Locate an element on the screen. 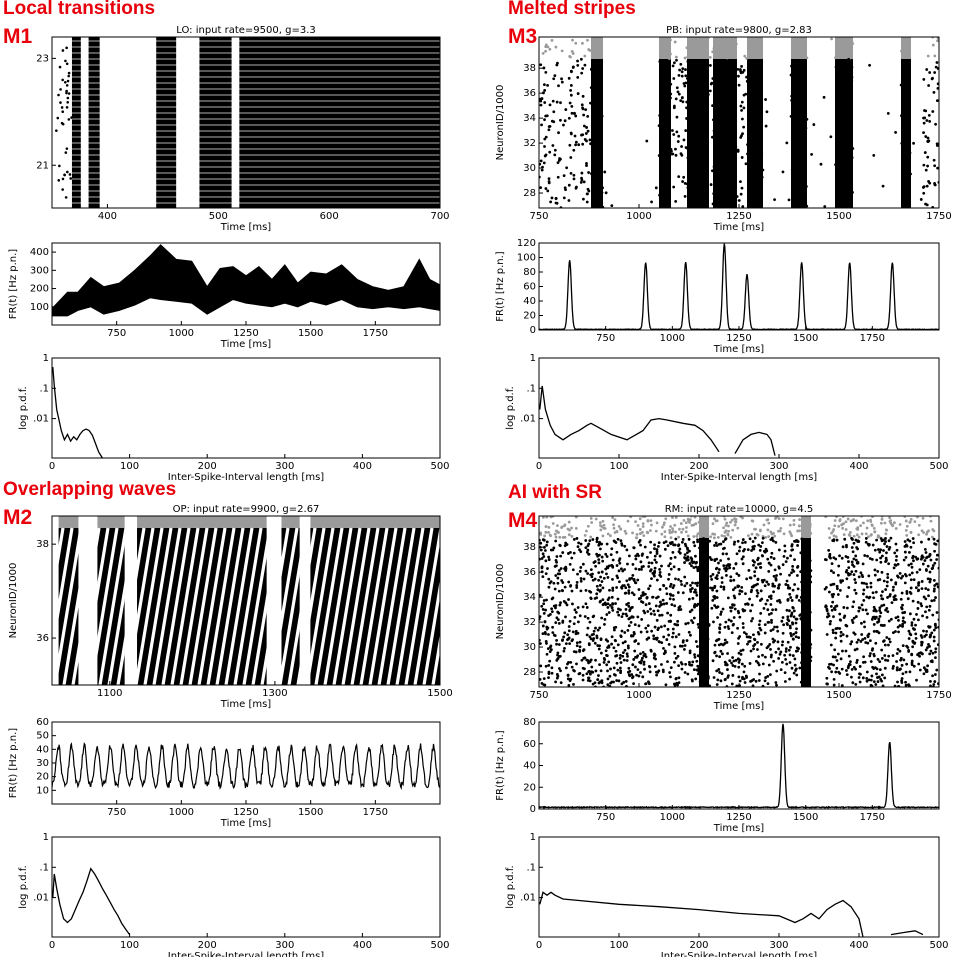 This screenshot has height=957, width=957. m3-isi-ytick-label: .01 is located at coordinates (528, 419).